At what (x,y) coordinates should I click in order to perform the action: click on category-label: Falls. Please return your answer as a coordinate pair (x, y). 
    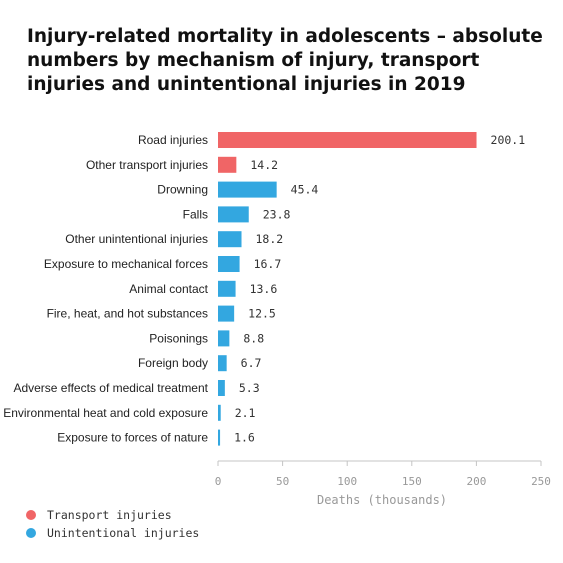
    Looking at the image, I should click on (195, 214).